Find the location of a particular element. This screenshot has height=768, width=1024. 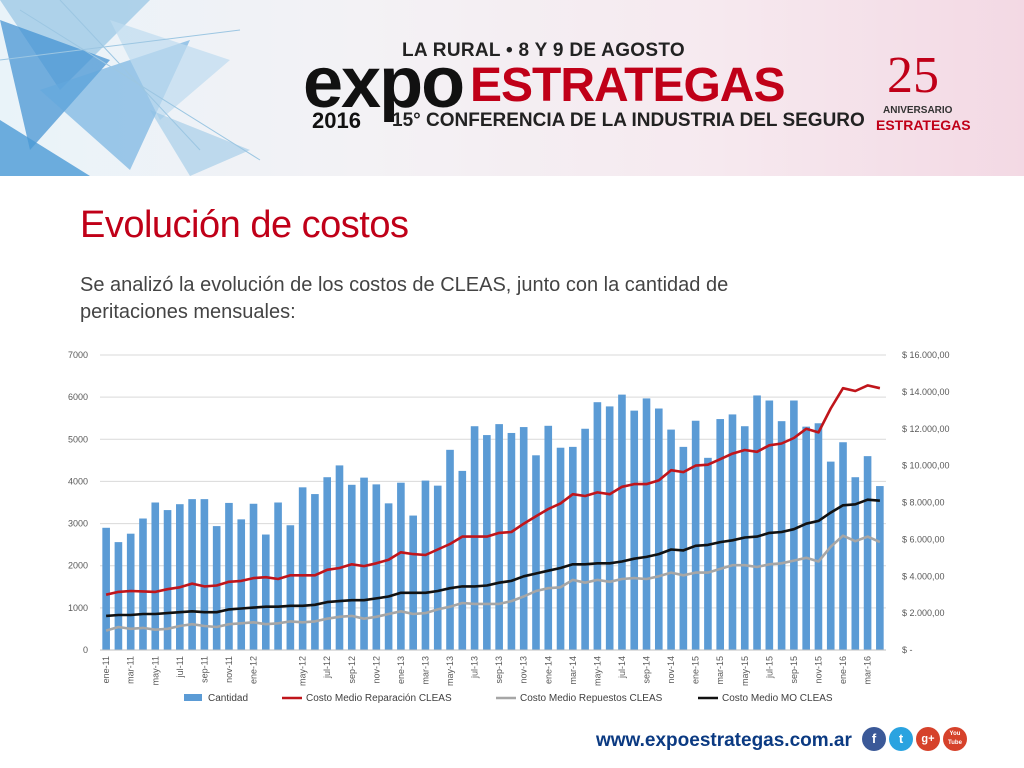

y-right-tick-label: $ 16.000,00 is located at coordinates (926, 355).